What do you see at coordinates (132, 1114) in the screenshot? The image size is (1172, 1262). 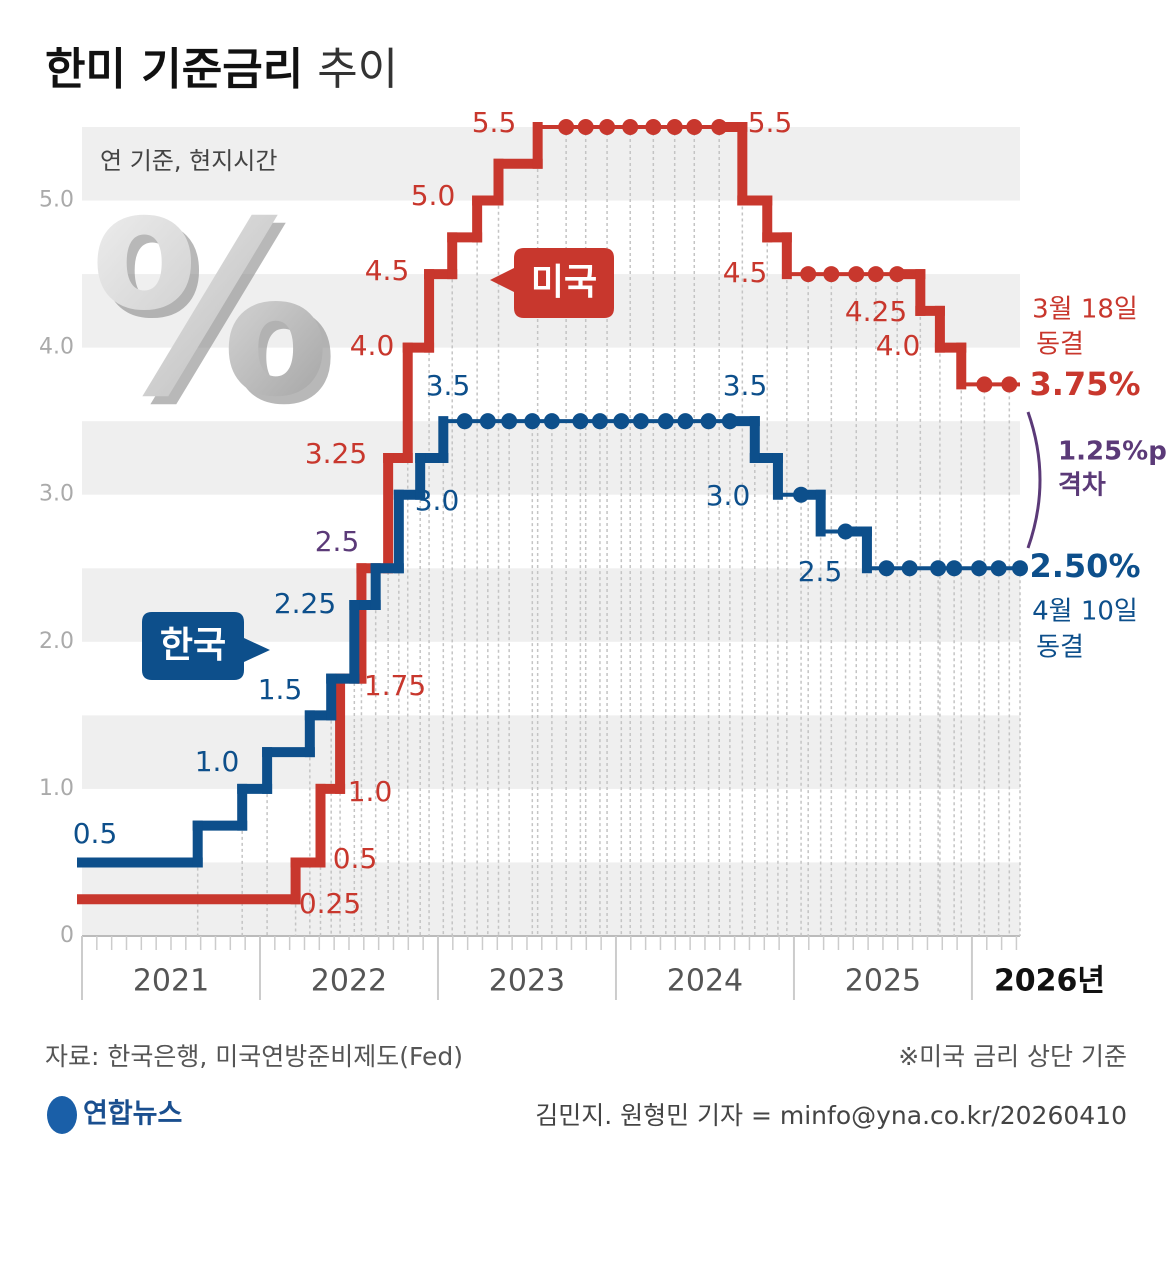 I see `logo: 연합뉴스` at bounding box center [132, 1114].